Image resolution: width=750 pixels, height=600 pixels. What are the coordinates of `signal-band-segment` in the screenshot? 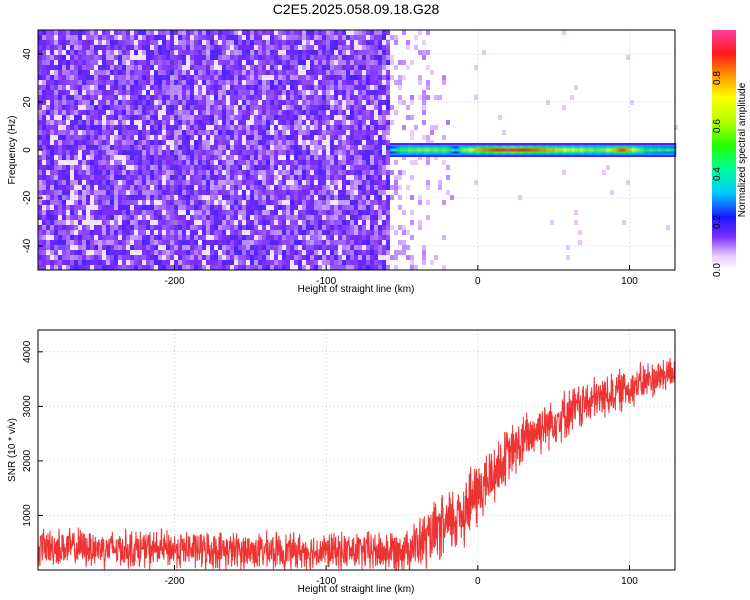 It's located at (485, 150).